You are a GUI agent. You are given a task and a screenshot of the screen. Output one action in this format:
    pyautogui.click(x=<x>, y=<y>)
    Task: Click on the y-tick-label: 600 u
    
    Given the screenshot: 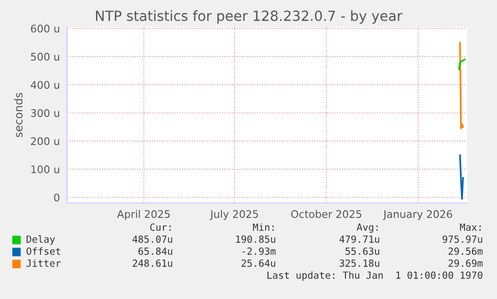 What is the action you would take?
    pyautogui.click(x=45, y=28)
    